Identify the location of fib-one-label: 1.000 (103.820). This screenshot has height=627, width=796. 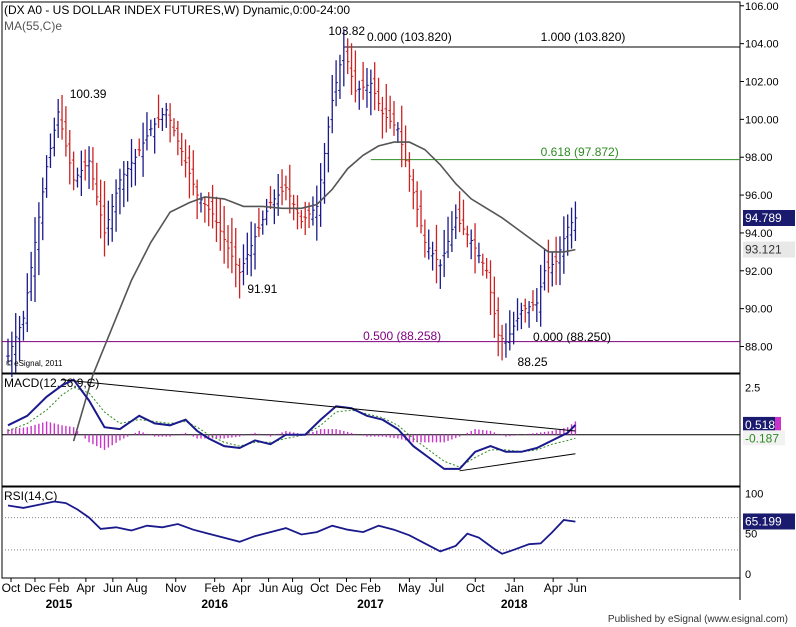
(583, 37).